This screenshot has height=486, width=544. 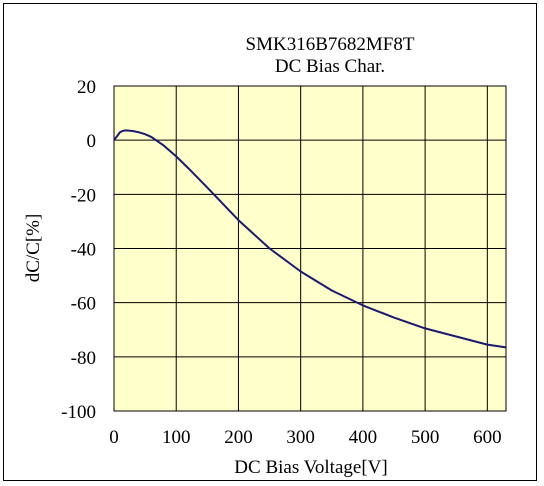 I want to click on x-tick-label: 100, so click(x=176, y=437).